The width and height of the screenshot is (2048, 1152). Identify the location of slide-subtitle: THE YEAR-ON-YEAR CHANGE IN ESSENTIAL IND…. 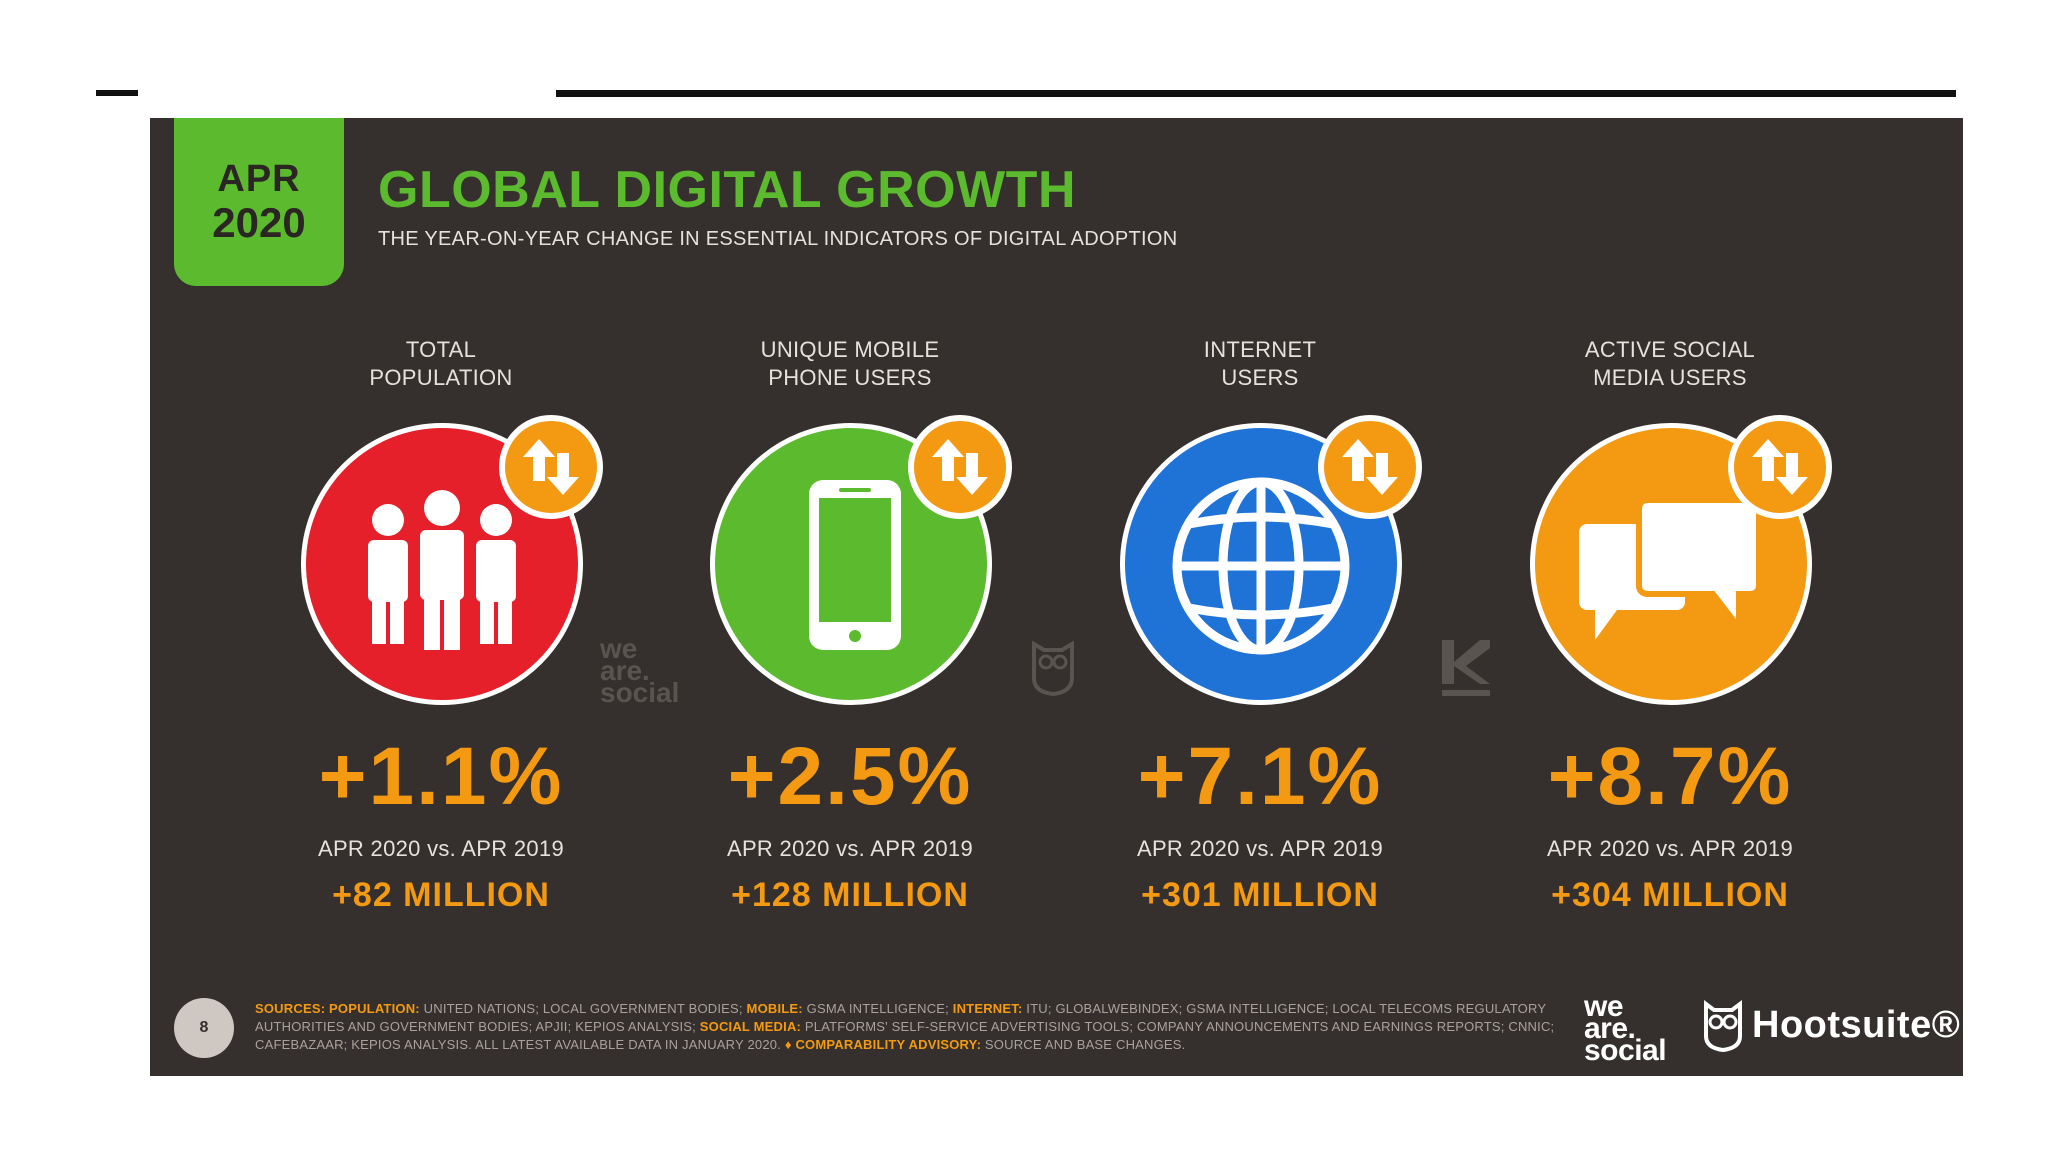
(778, 239).